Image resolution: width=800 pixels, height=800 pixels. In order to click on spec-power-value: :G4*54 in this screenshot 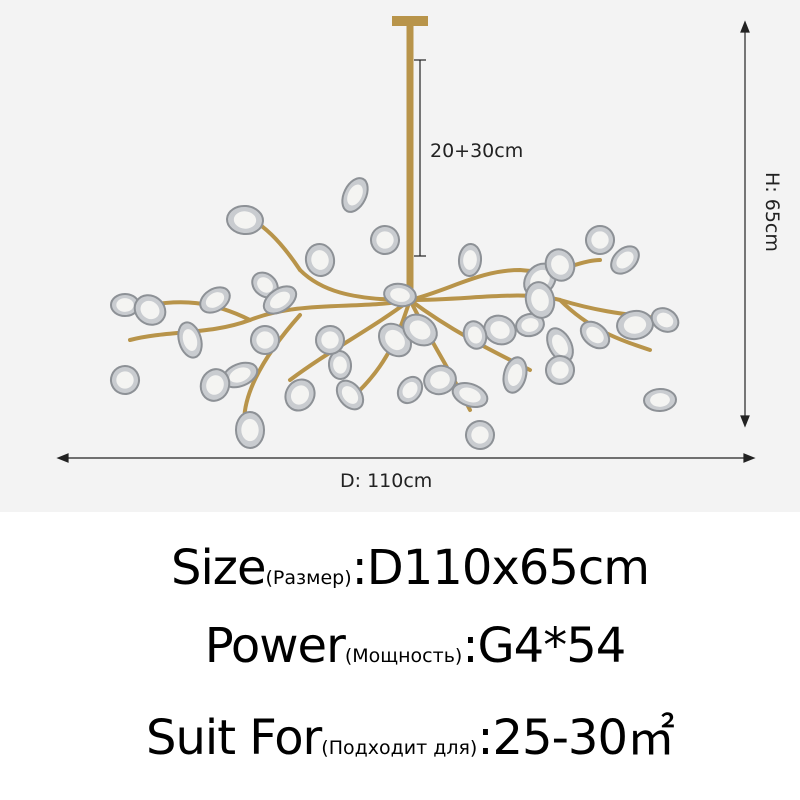, I will do `click(544, 646)`.